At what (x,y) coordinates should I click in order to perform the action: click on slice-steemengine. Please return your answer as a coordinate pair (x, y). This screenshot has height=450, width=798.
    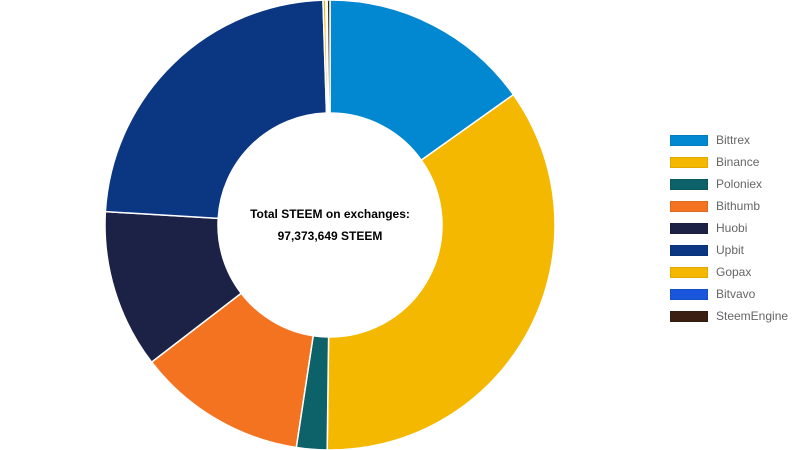
    Looking at the image, I should click on (328, 57).